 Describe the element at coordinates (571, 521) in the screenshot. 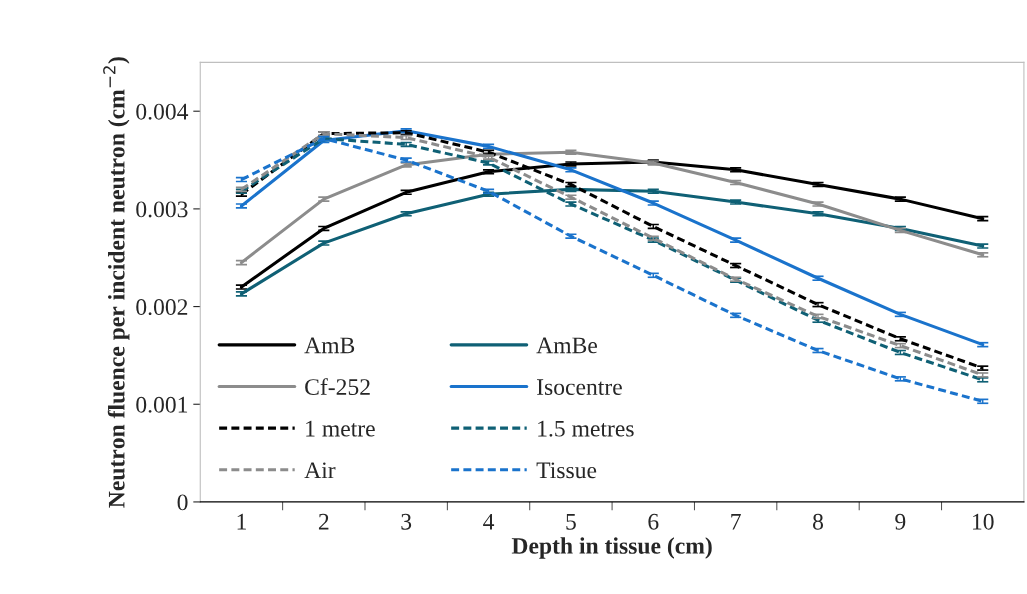

I see `x-tick-label: 5` at that location.